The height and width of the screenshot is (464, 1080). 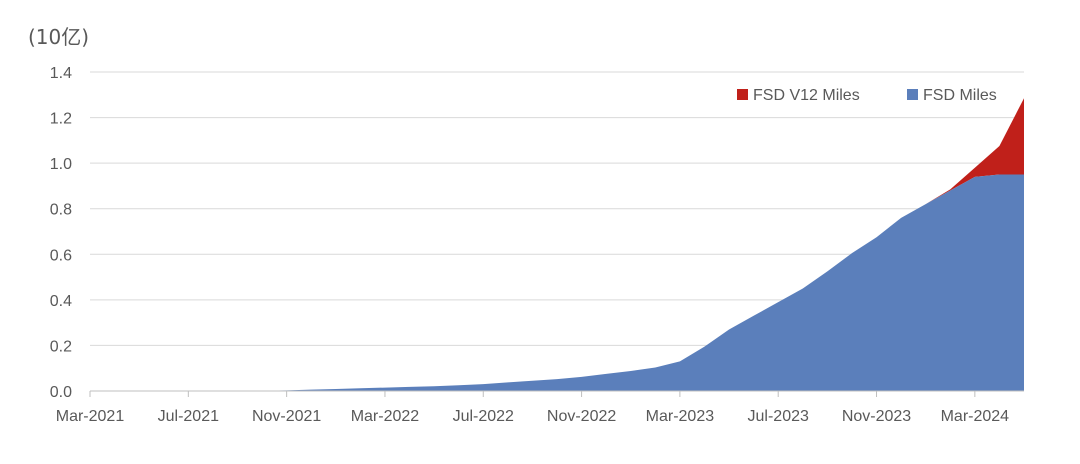 I want to click on y-tick-label: 0.0, so click(x=61, y=392).